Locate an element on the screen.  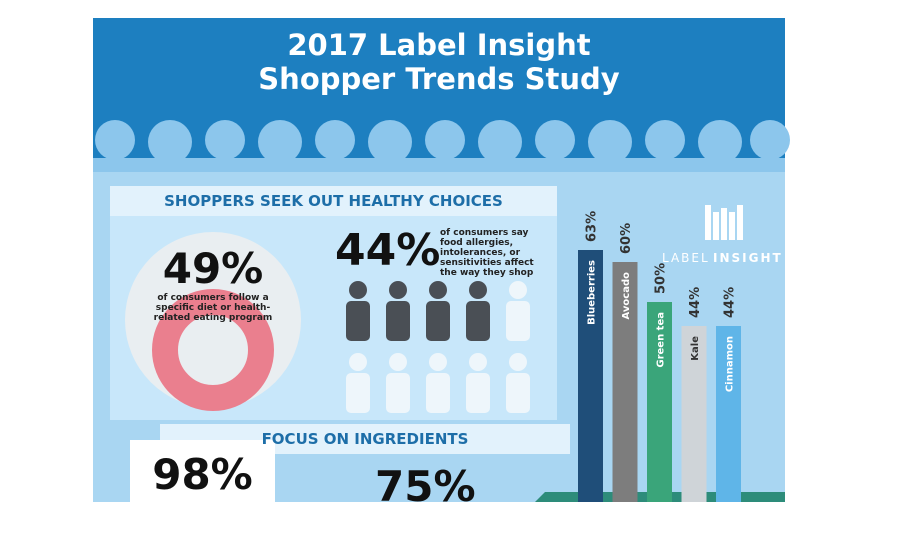
brand-label: LABEL is located at coordinates (686, 258).